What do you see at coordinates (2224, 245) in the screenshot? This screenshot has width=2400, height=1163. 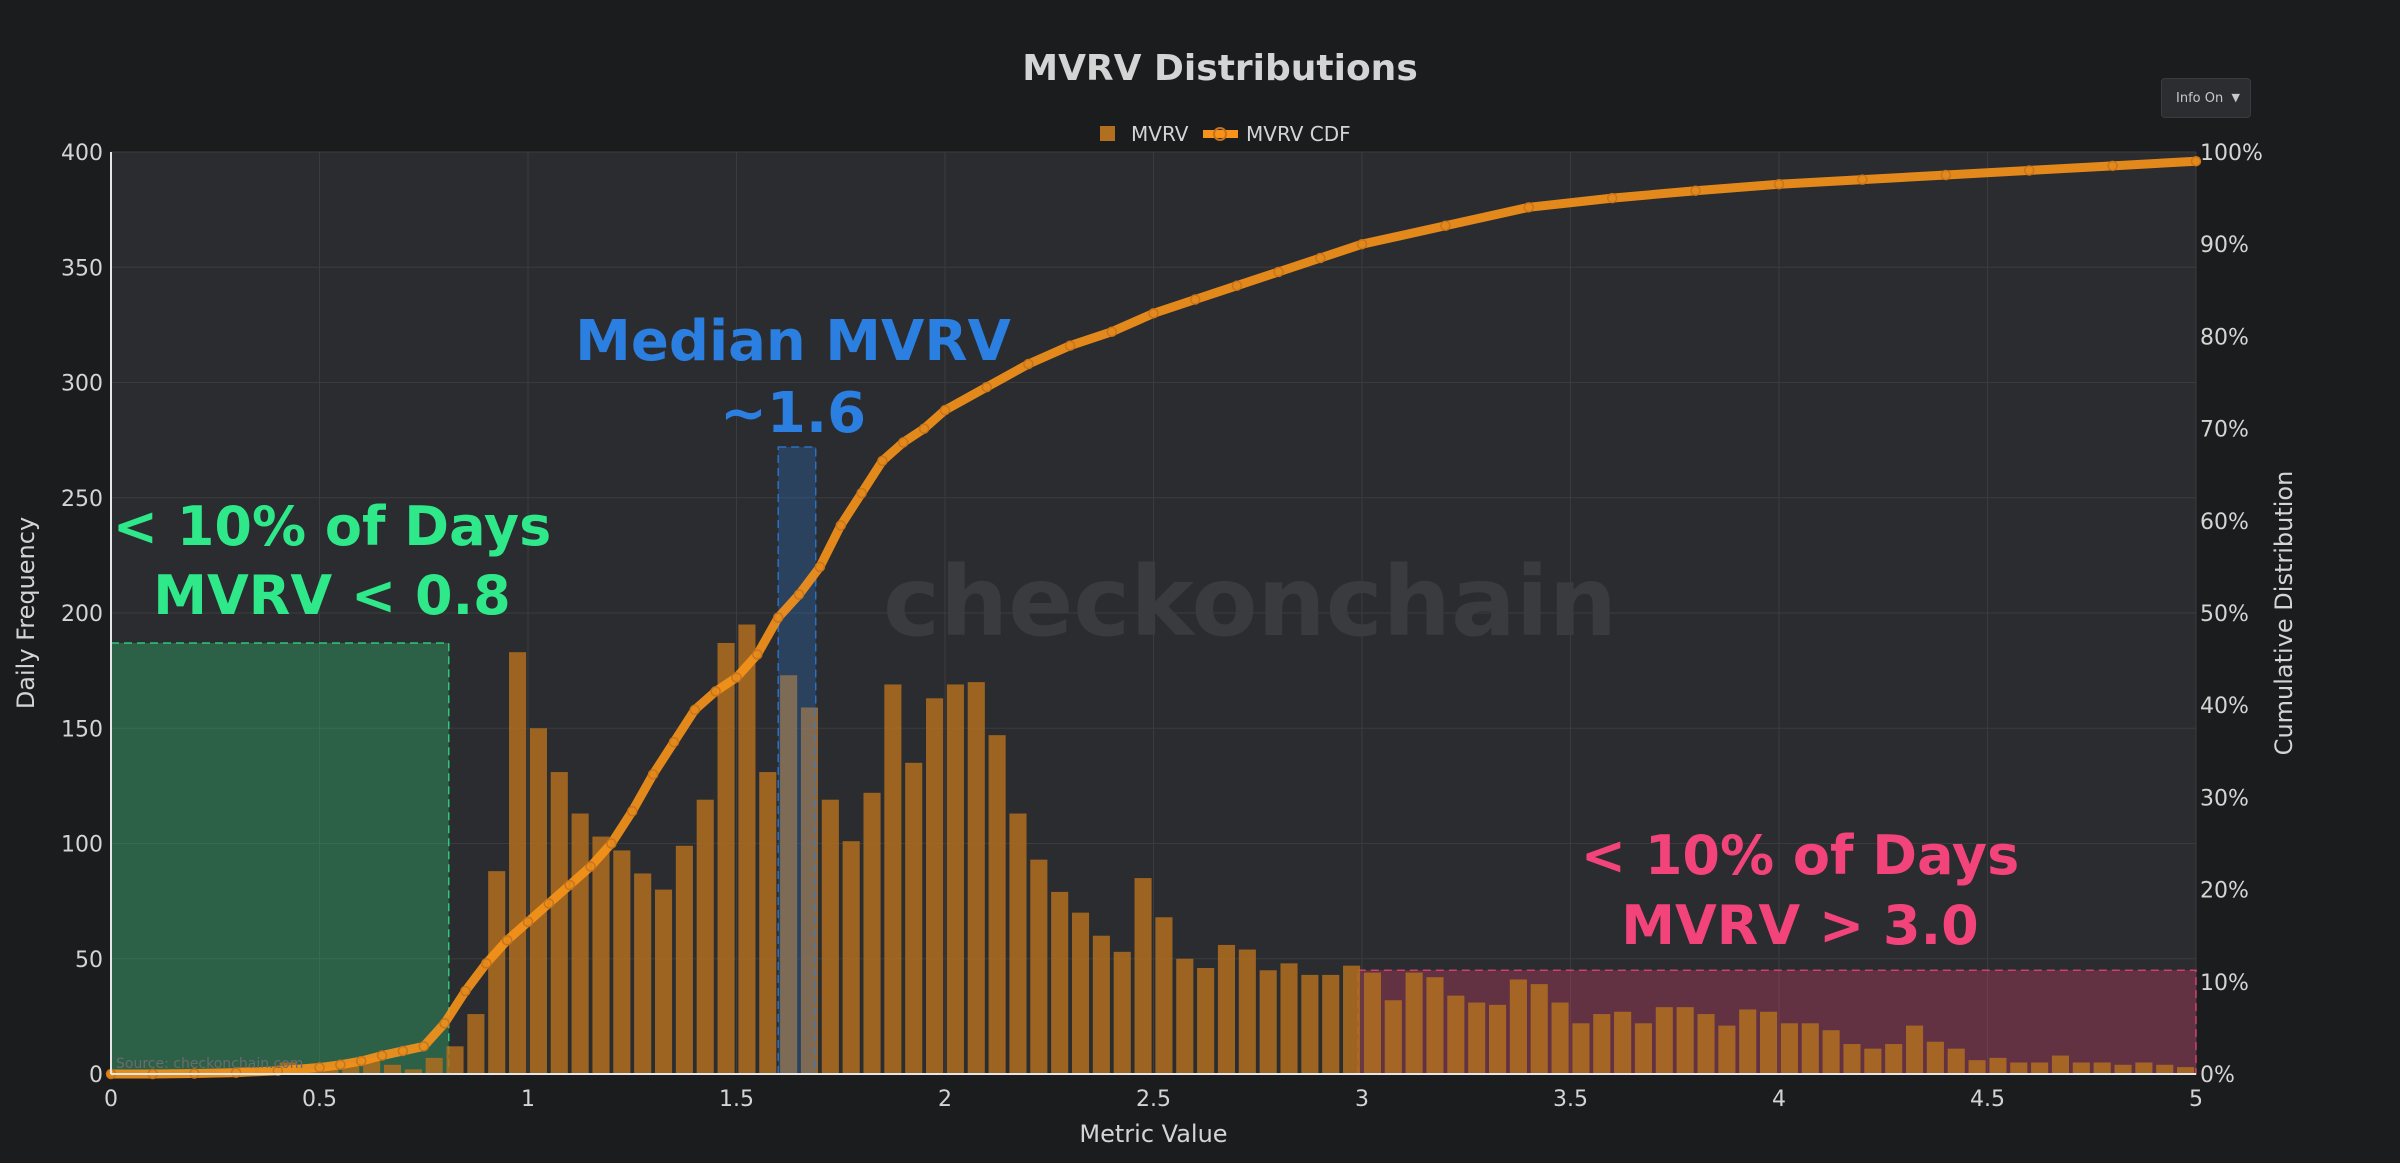 I see `y2-tick-label: 90%` at bounding box center [2224, 245].